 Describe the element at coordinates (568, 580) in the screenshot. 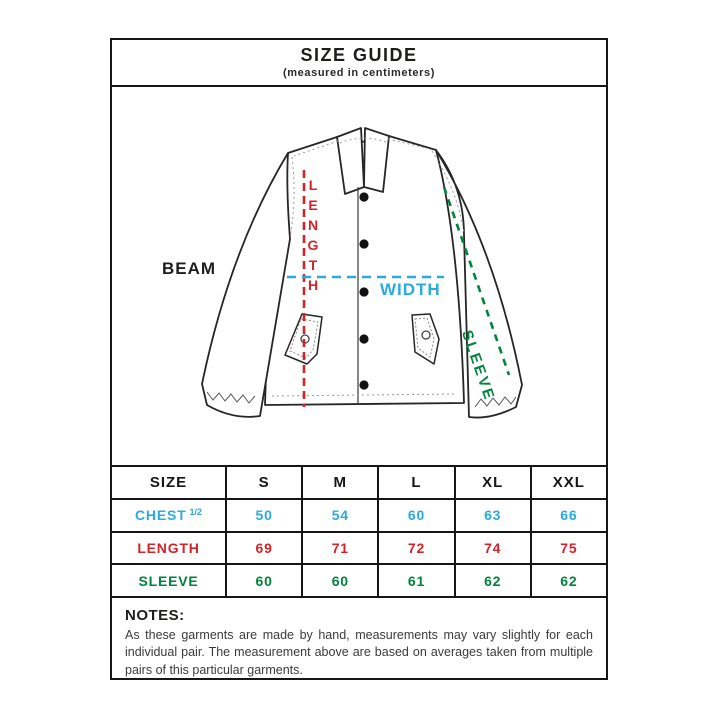

I see `cell-sleeve-xxl: 62` at that location.